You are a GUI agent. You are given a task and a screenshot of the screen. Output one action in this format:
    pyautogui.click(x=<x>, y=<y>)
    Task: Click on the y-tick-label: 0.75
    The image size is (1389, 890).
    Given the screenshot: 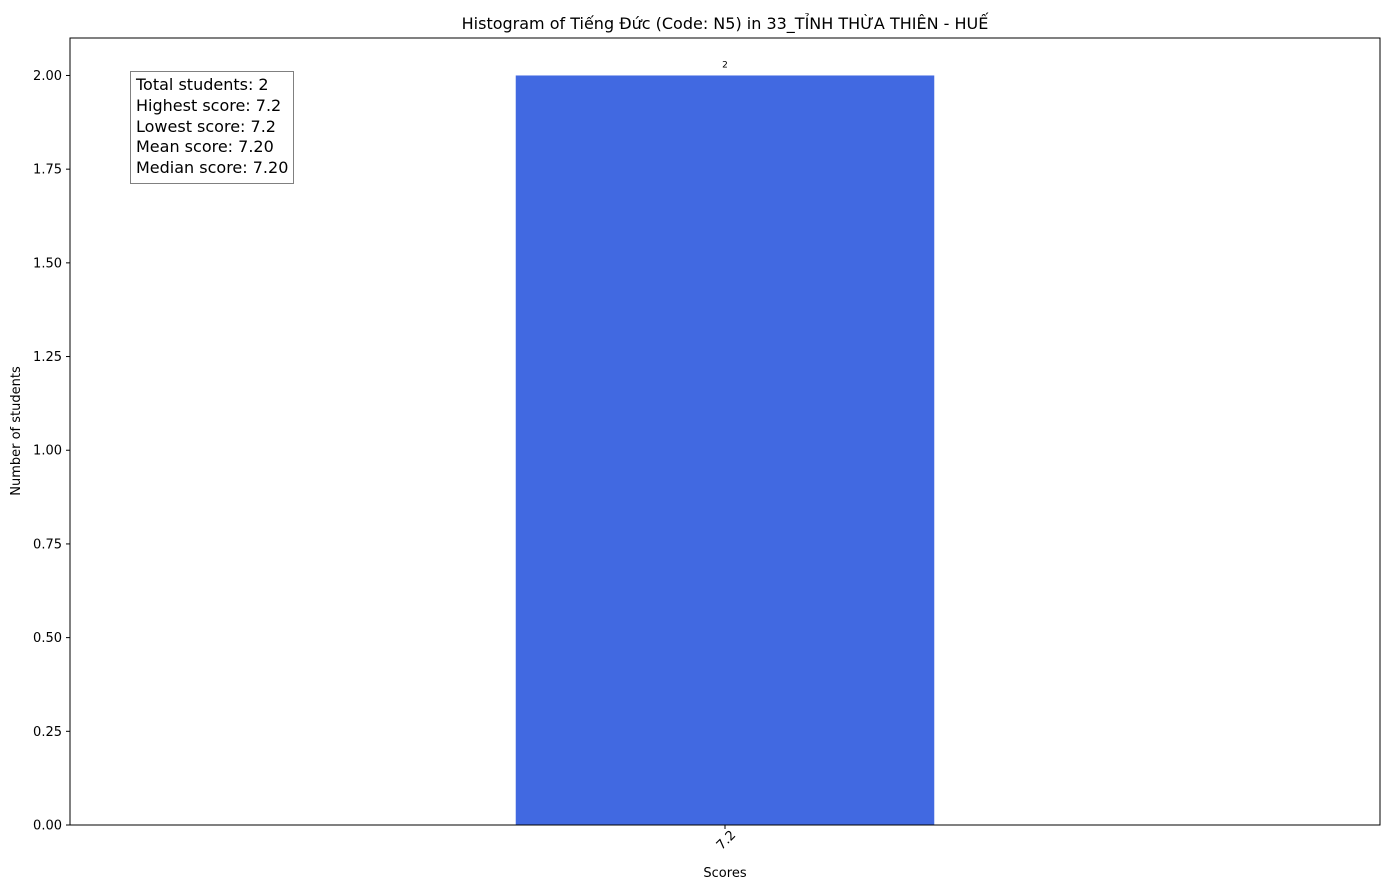 What is the action you would take?
    pyautogui.click(x=47, y=544)
    